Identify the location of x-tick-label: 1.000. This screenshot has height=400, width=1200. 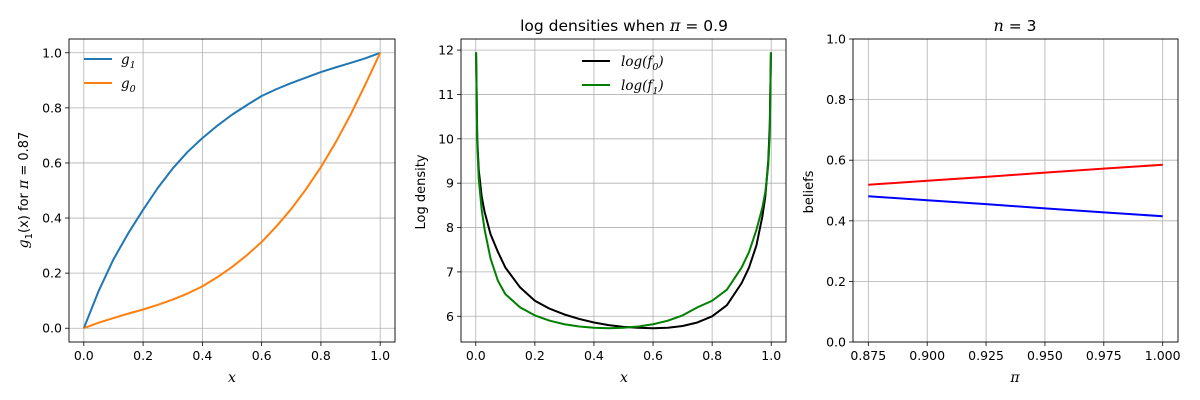
(1163, 355).